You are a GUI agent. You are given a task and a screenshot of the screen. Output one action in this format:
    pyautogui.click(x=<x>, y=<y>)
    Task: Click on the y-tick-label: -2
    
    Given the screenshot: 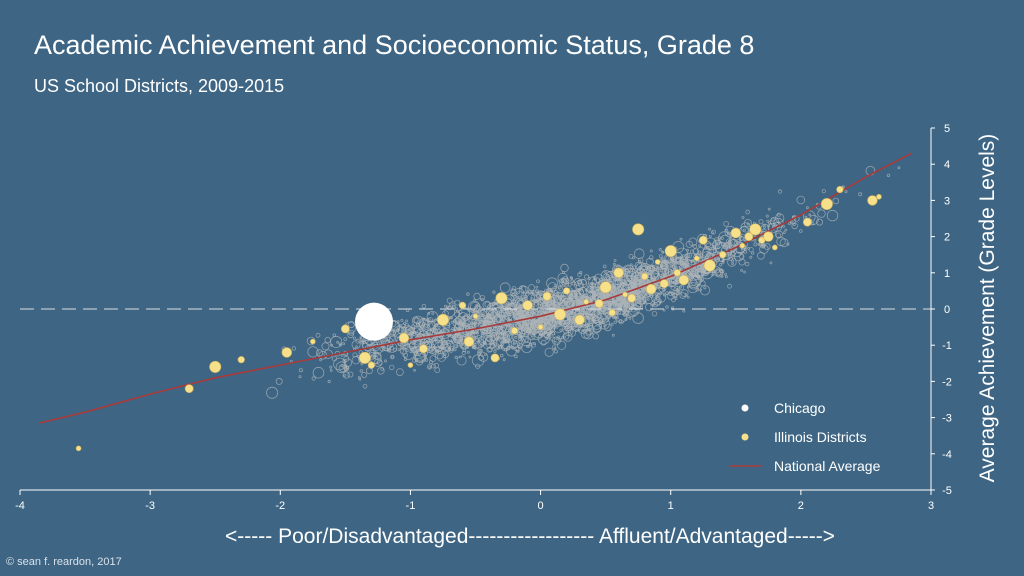 What is the action you would take?
    pyautogui.click(x=947, y=382)
    